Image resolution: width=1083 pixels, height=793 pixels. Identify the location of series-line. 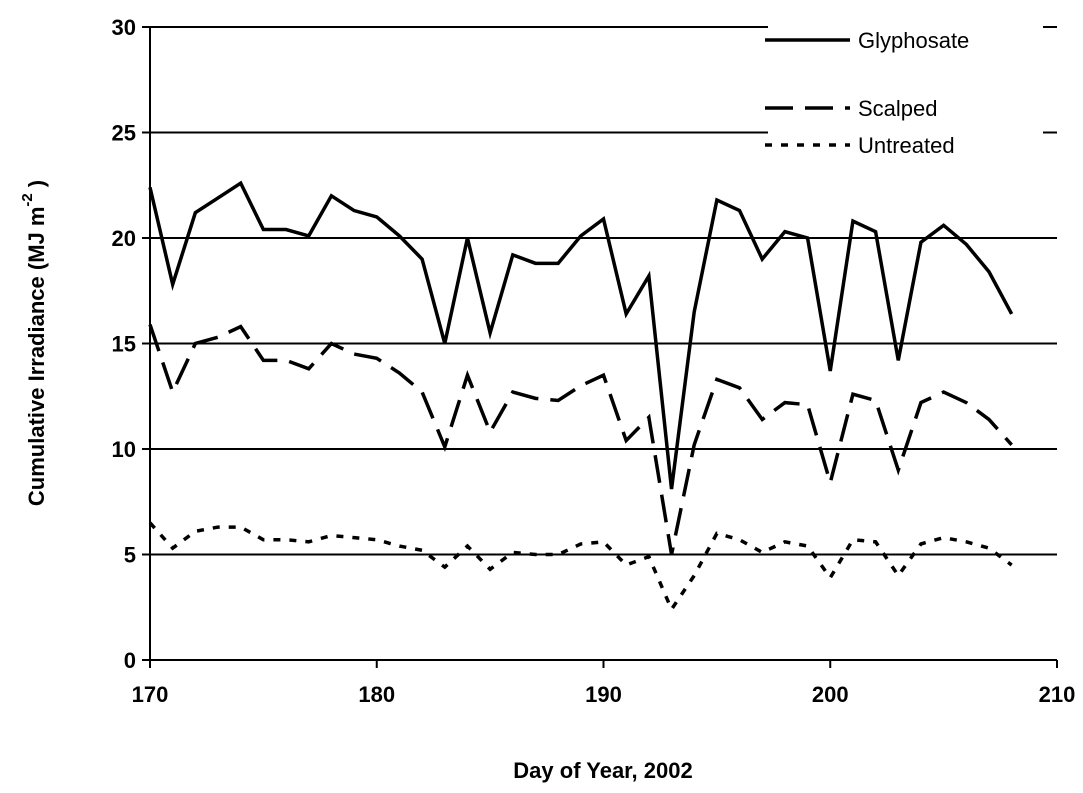
(580, 567).